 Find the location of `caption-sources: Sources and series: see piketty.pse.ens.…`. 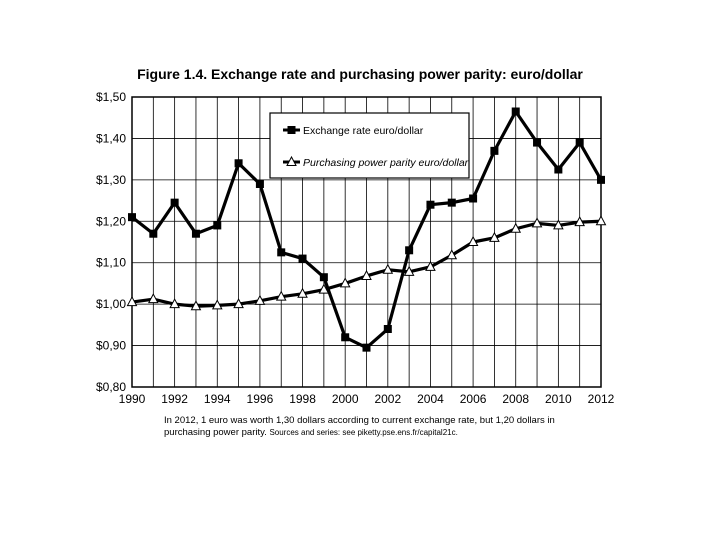

caption-sources: Sources and series: see piketty.pse.ens.… is located at coordinates (363, 432).